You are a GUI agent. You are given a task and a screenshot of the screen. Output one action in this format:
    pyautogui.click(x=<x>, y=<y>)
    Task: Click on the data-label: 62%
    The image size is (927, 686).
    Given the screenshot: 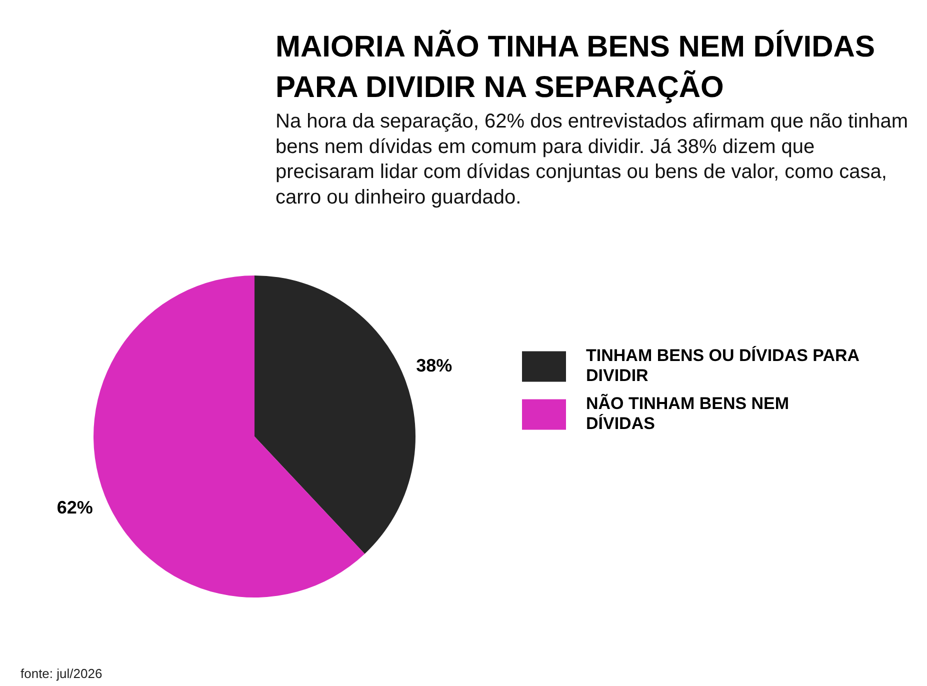 What is the action you would take?
    pyautogui.click(x=74, y=508)
    